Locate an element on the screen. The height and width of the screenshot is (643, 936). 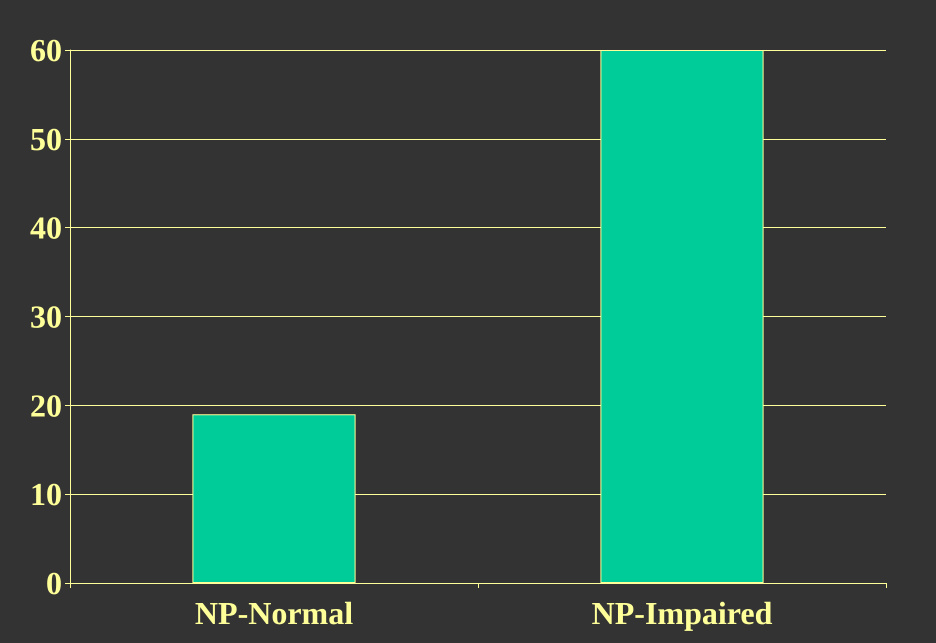
x-tick-label: NP-Normal is located at coordinates (274, 613).